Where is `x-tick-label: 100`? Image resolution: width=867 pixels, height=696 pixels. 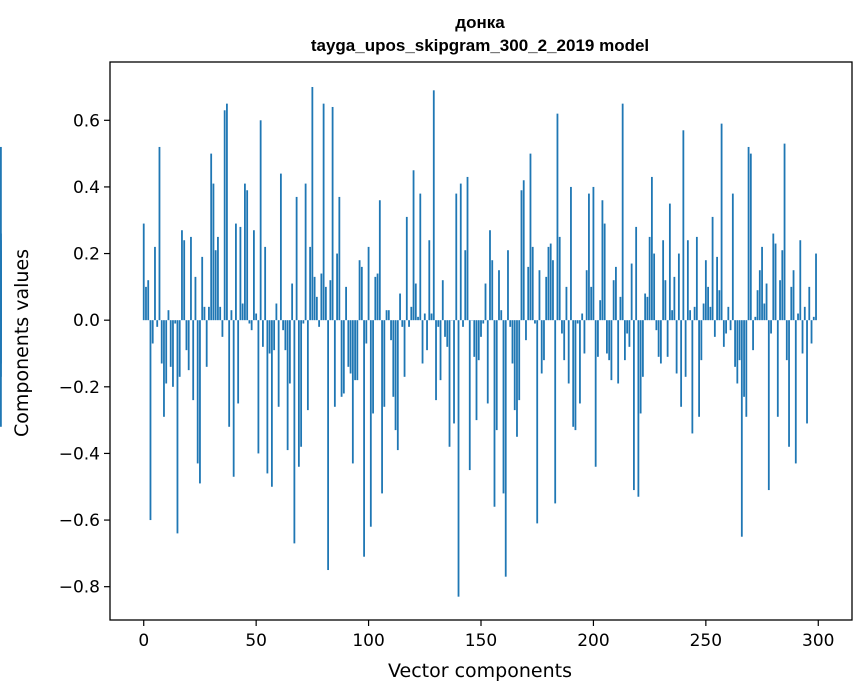
x-tick-label: 100 is located at coordinates (368, 641).